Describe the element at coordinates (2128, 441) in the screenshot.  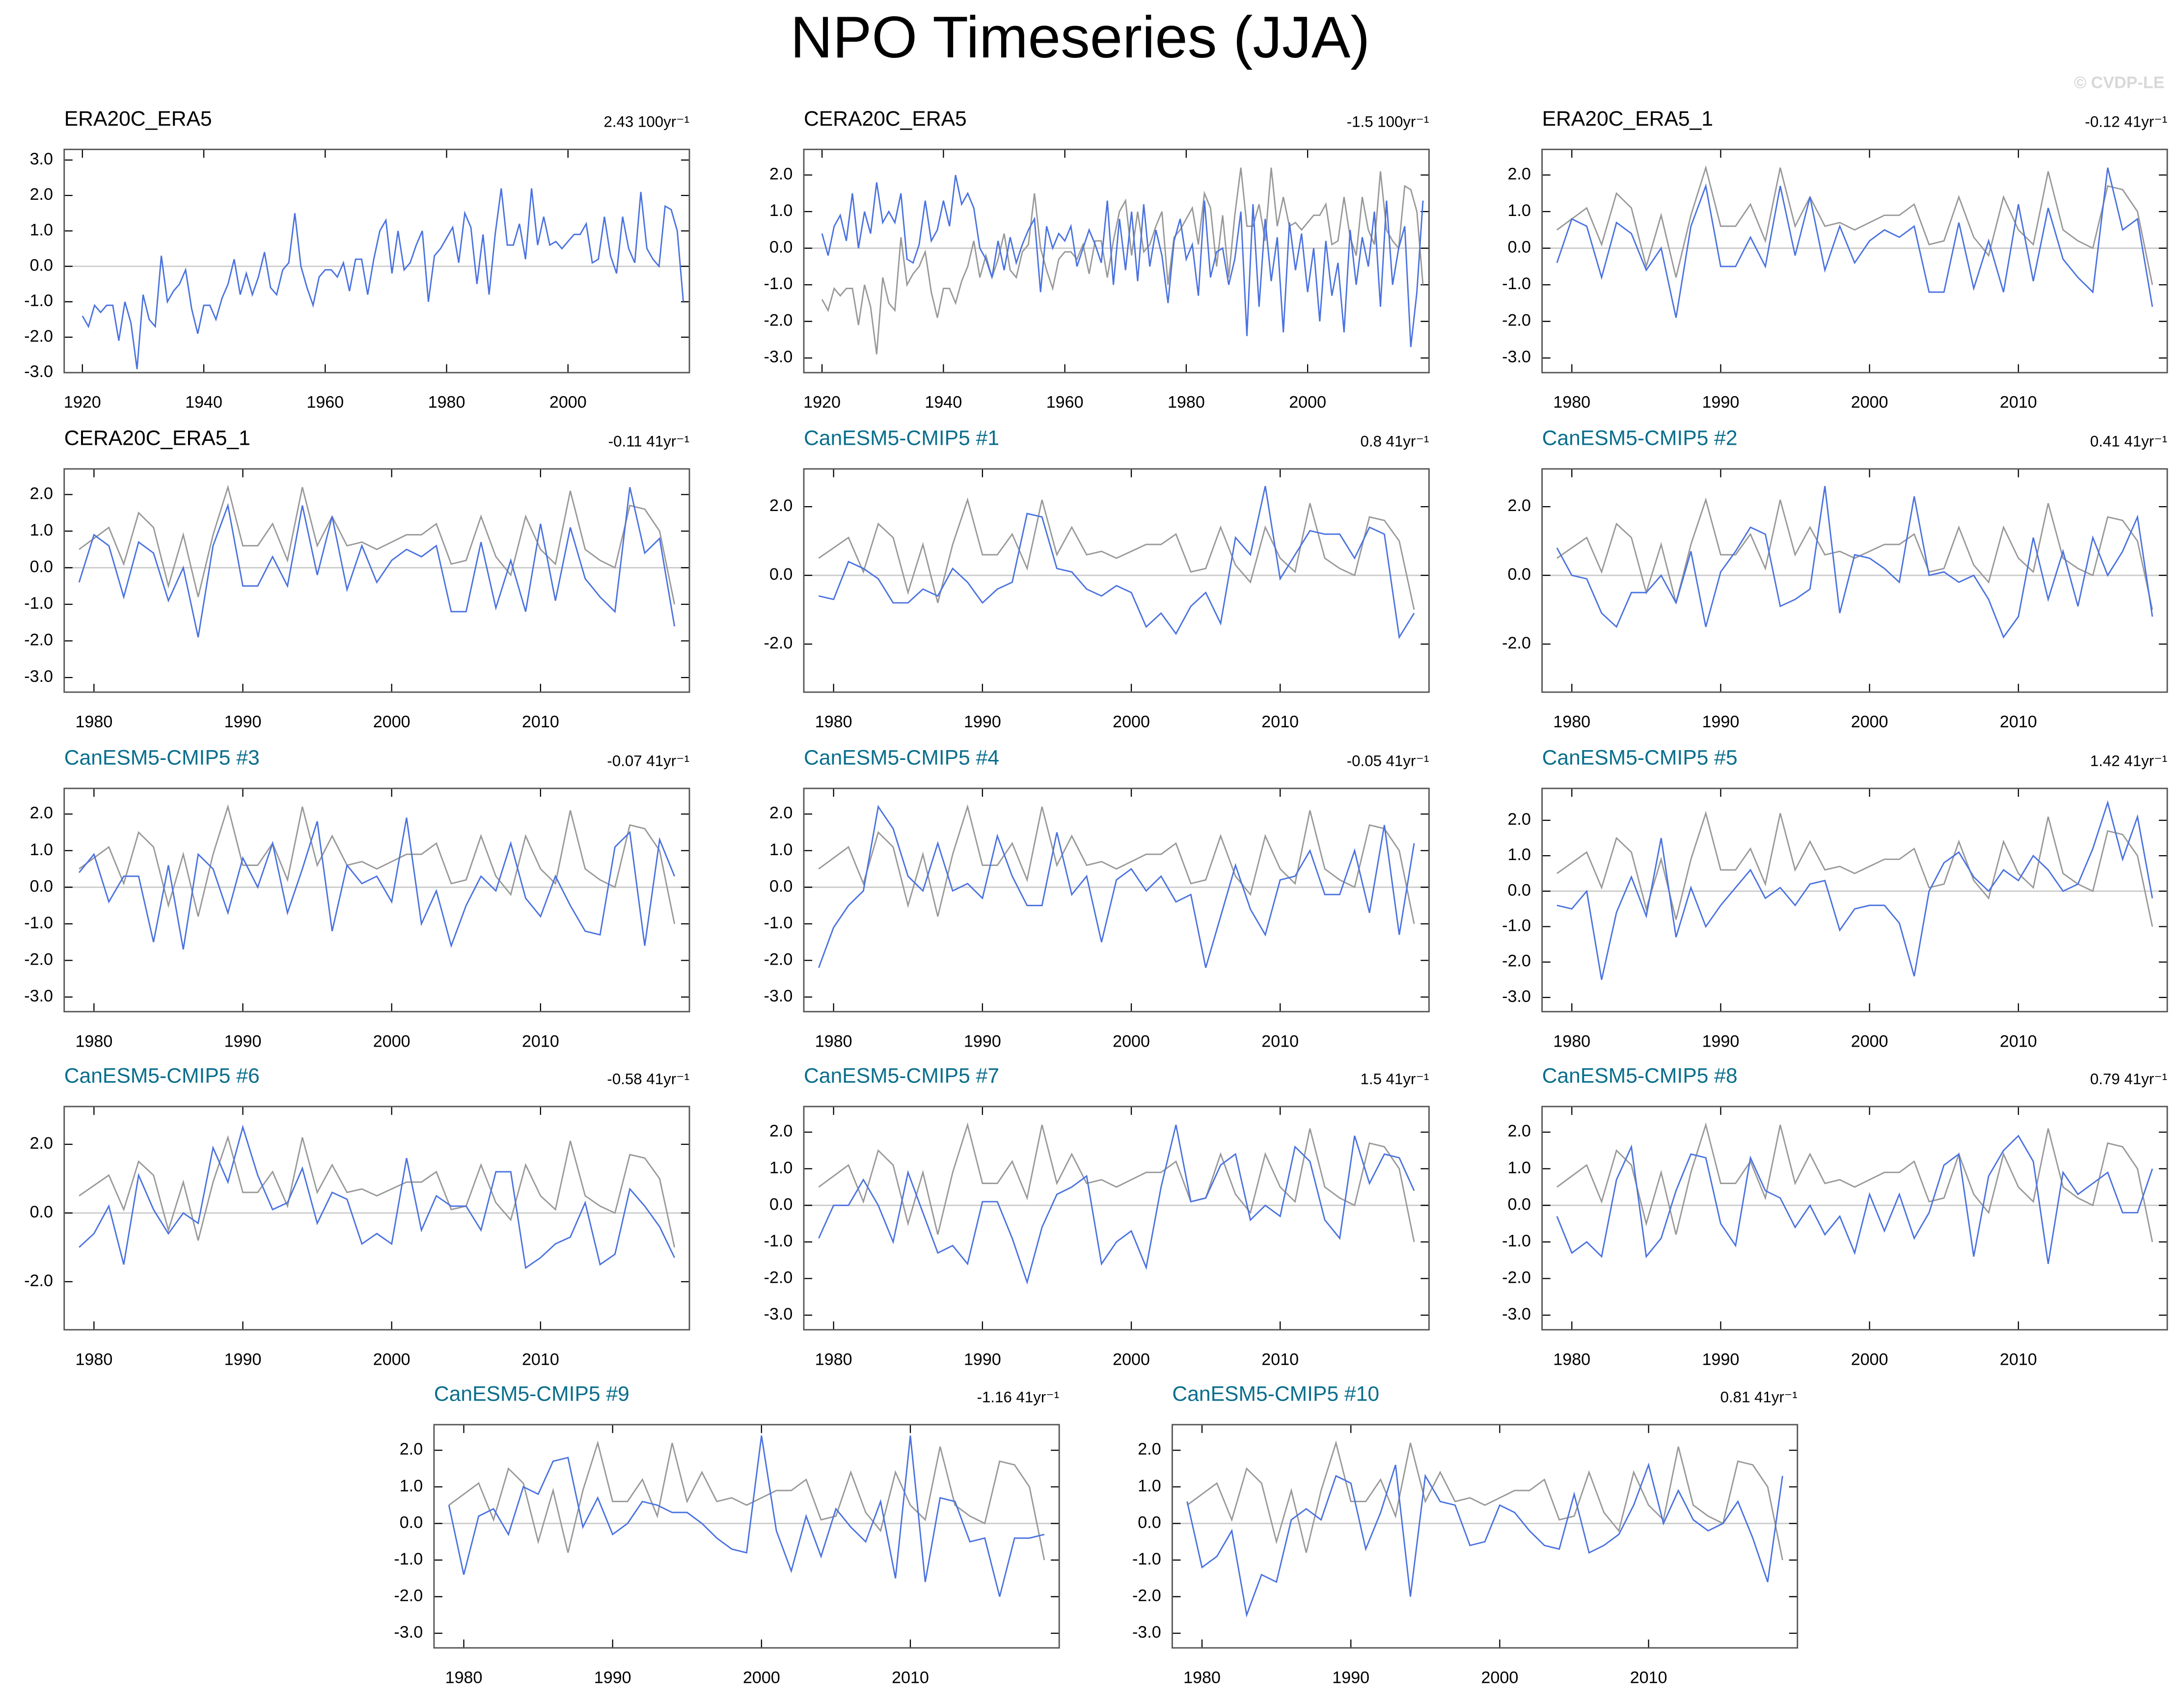
I see `trend-annotation: 0.41 41yr⁻¹` at that location.